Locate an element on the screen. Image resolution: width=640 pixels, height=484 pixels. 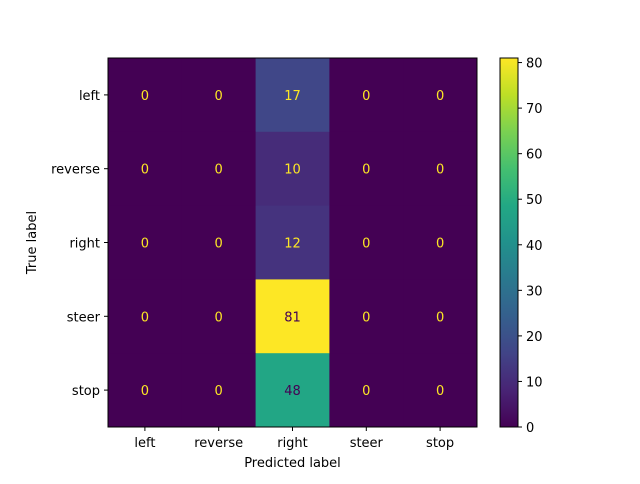
colorbar-tick-label: 30 is located at coordinates (534, 291).